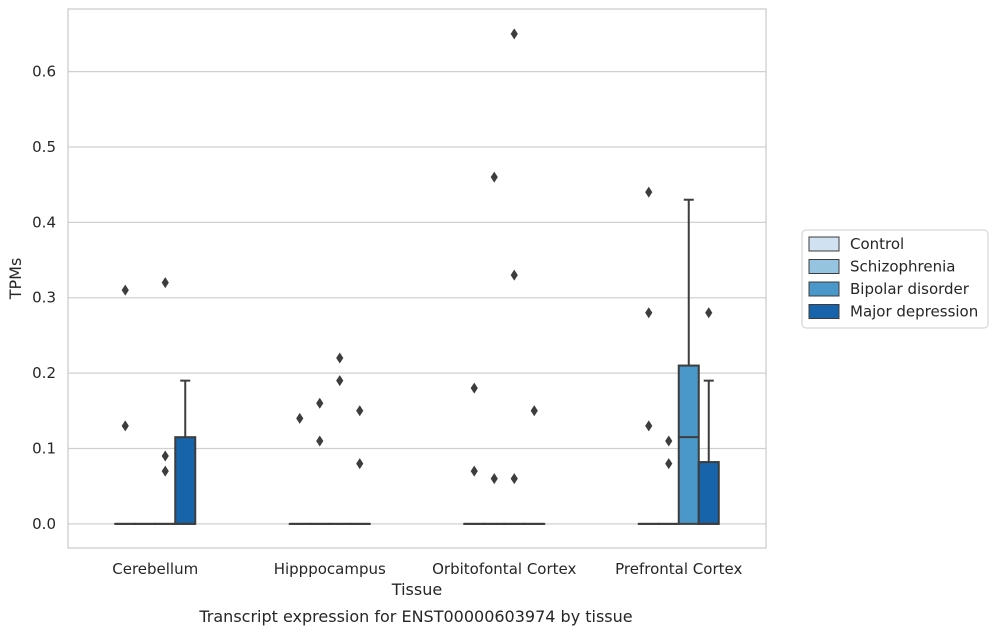 This screenshot has height=634, width=997. Describe the element at coordinates (688, 361) in the screenshot. I see `box-bipolar-disorder` at that location.